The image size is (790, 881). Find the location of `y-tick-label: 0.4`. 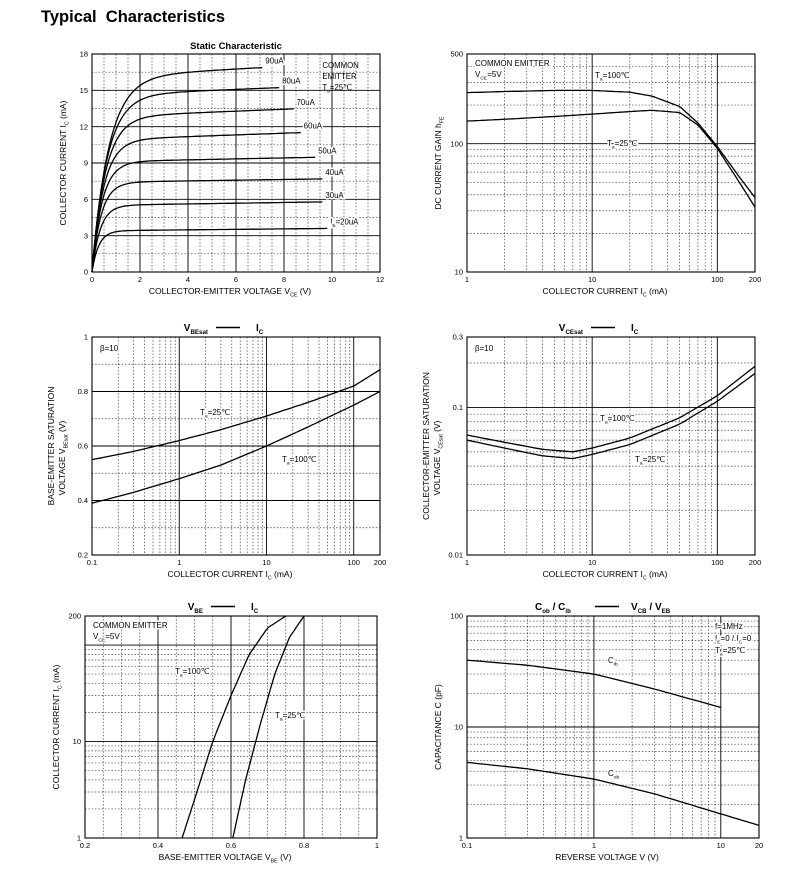

y-tick-label: 0.4 is located at coordinates (83, 500).